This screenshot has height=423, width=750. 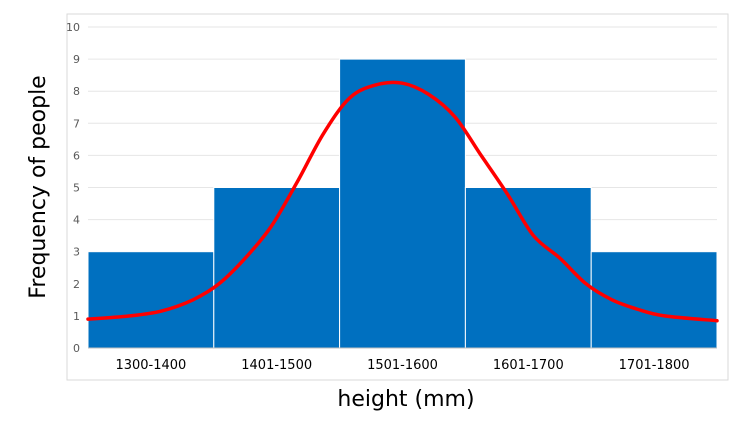 I want to click on y-tick-label: 9, so click(x=76, y=59).